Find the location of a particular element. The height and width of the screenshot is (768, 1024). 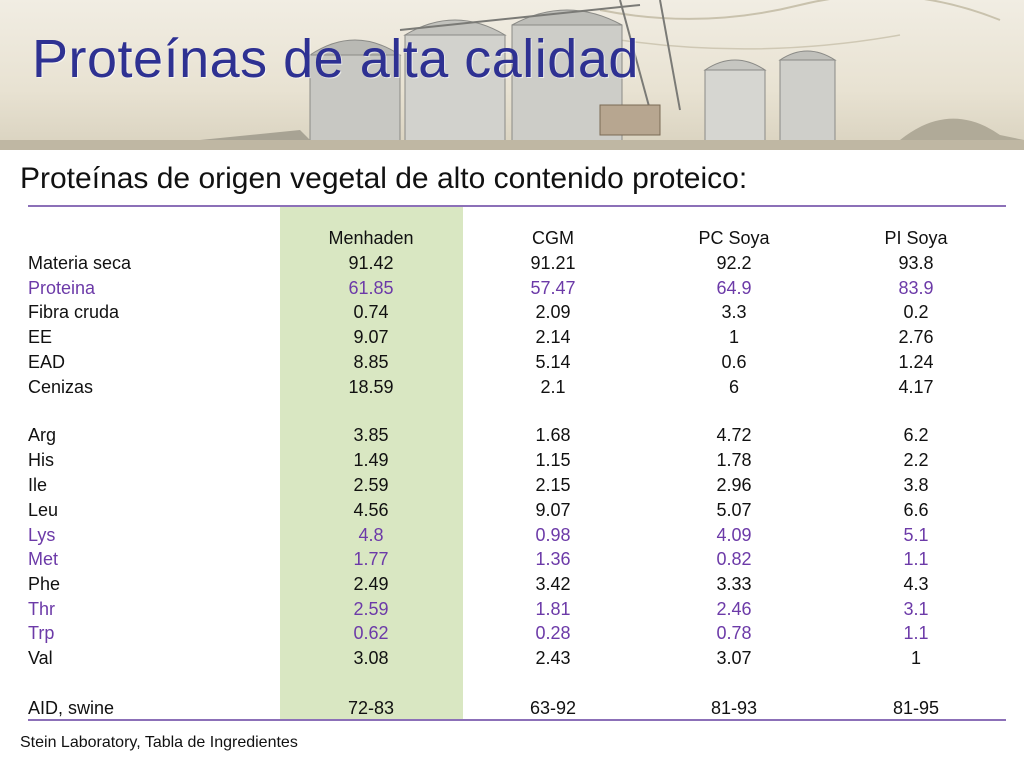

table-cell: 93.8 is located at coordinates (916, 263).